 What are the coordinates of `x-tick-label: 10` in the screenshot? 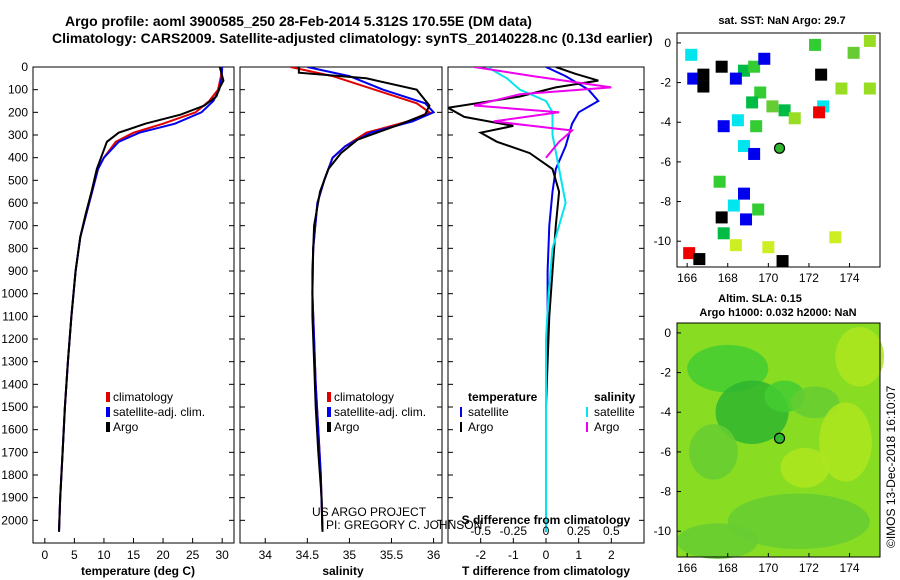 It's located at (104, 555).